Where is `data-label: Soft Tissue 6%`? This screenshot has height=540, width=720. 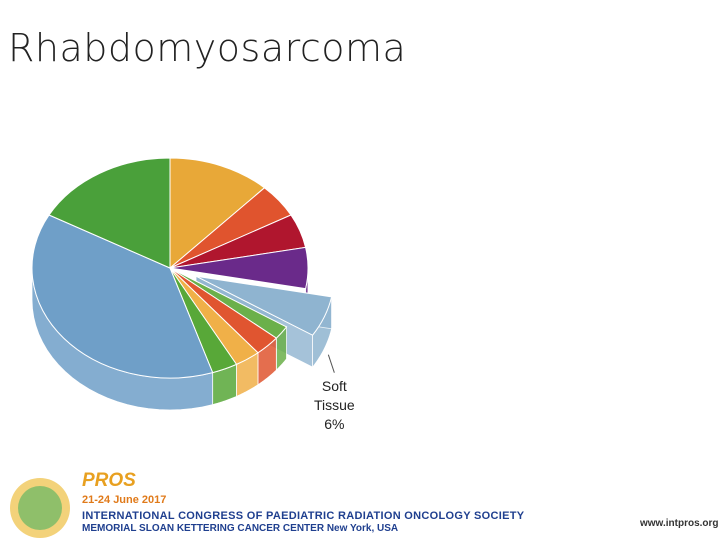 data-label: Soft Tissue 6% is located at coordinates (334, 405).